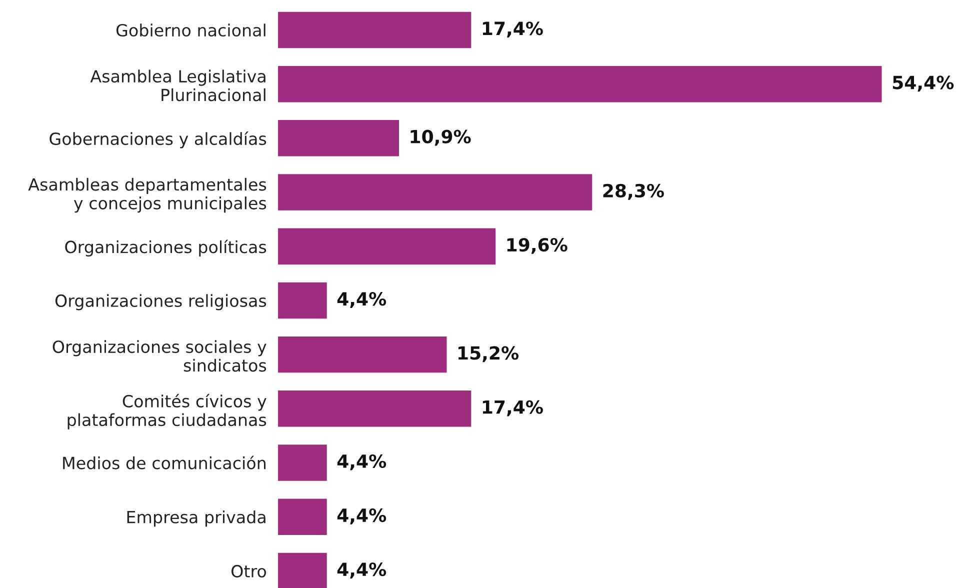 The image size is (960, 588). Describe the element at coordinates (159, 356) in the screenshot. I see `y-tick-label: Organizaciones sociales y sindicatos` at that location.